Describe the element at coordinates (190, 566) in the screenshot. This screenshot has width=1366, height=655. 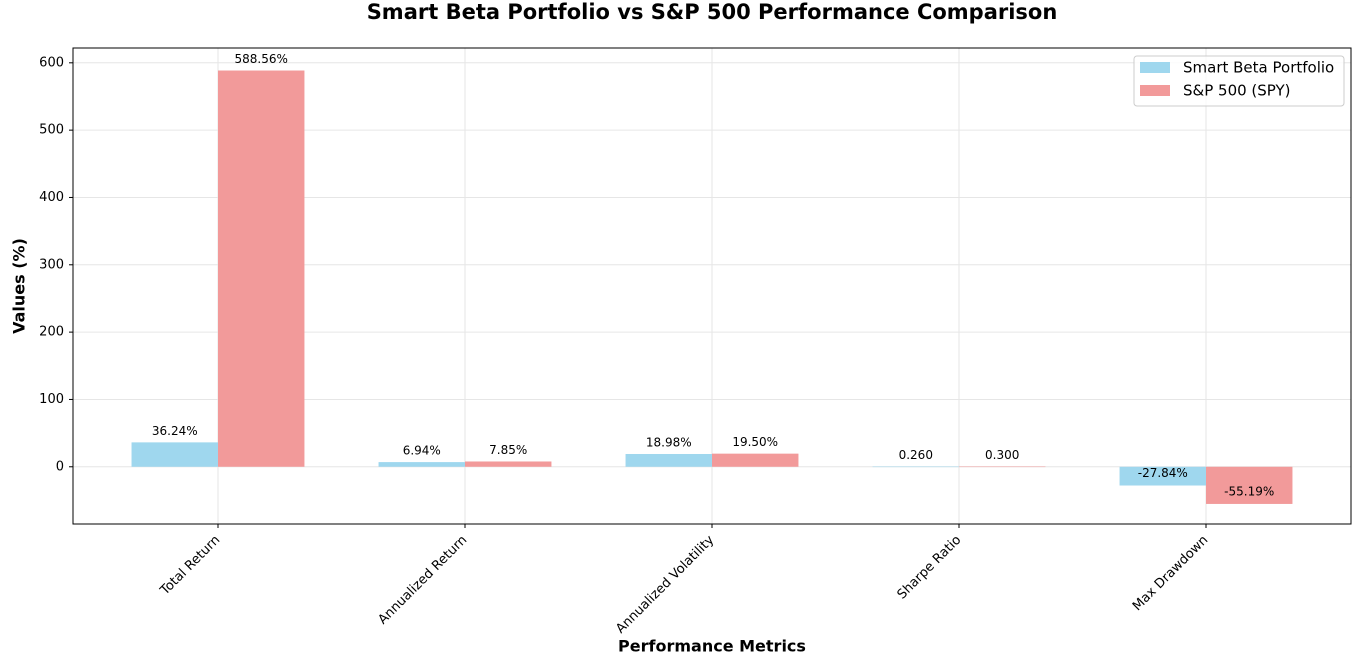
I see `x-tick-label: Total Return` at that location.